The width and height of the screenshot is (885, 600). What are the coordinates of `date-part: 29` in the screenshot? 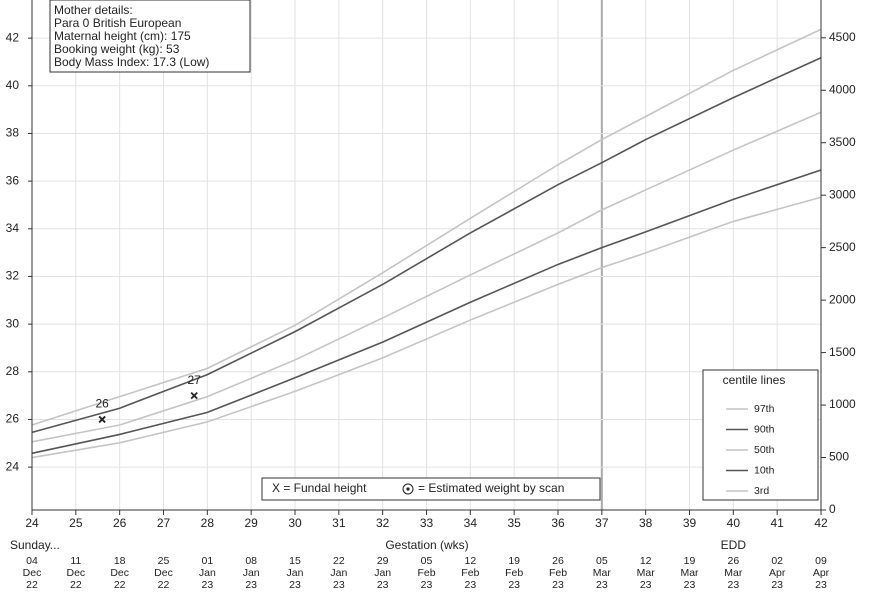 It's located at (383, 561).